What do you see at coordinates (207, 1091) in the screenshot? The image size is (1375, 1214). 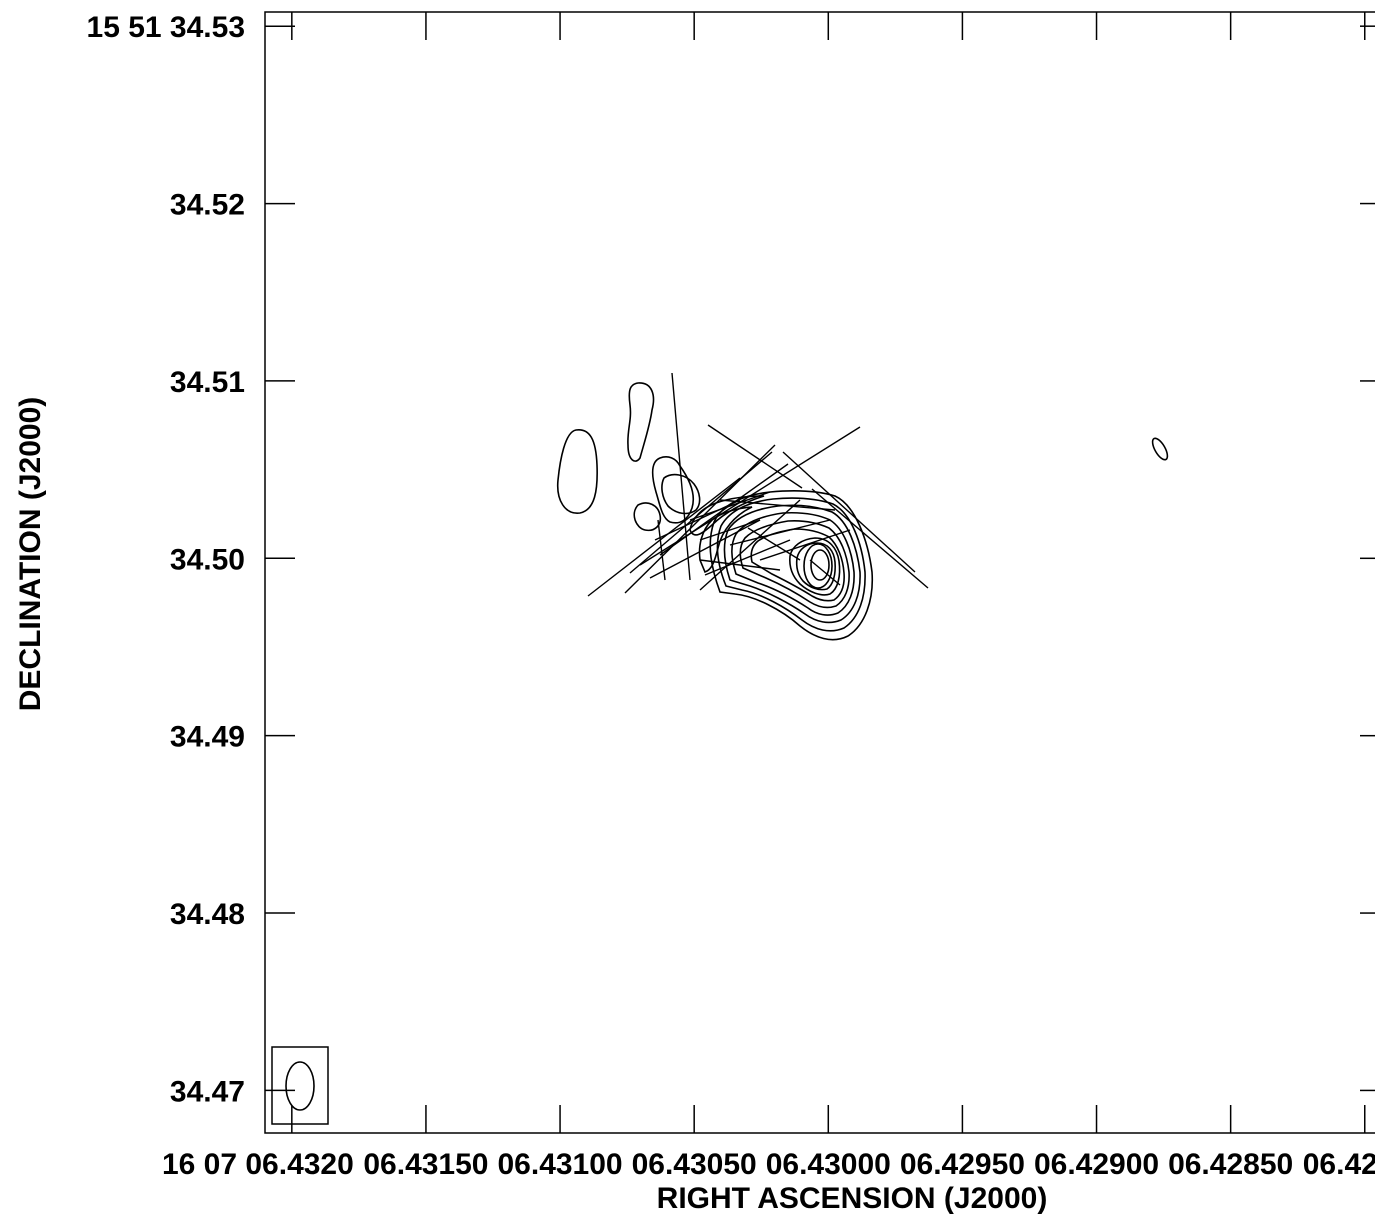 I see `y-tick-label: 34.47` at bounding box center [207, 1091].